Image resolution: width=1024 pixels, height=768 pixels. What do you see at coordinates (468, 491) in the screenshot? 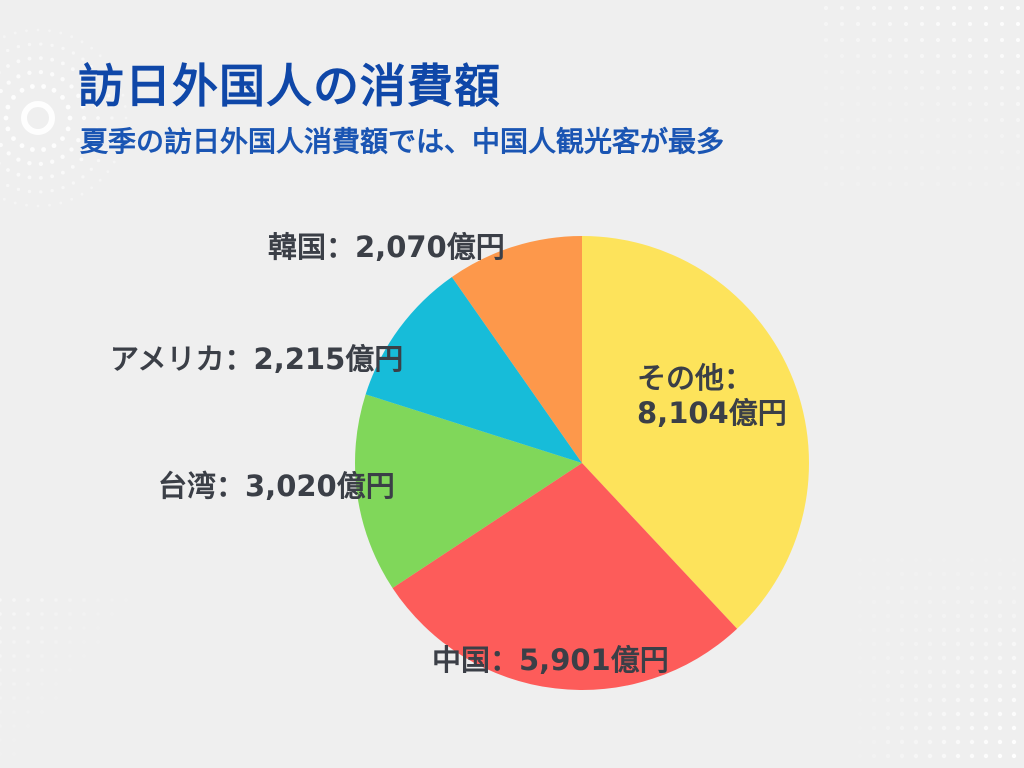
I see `pie-slice-taiwan` at bounding box center [468, 491].